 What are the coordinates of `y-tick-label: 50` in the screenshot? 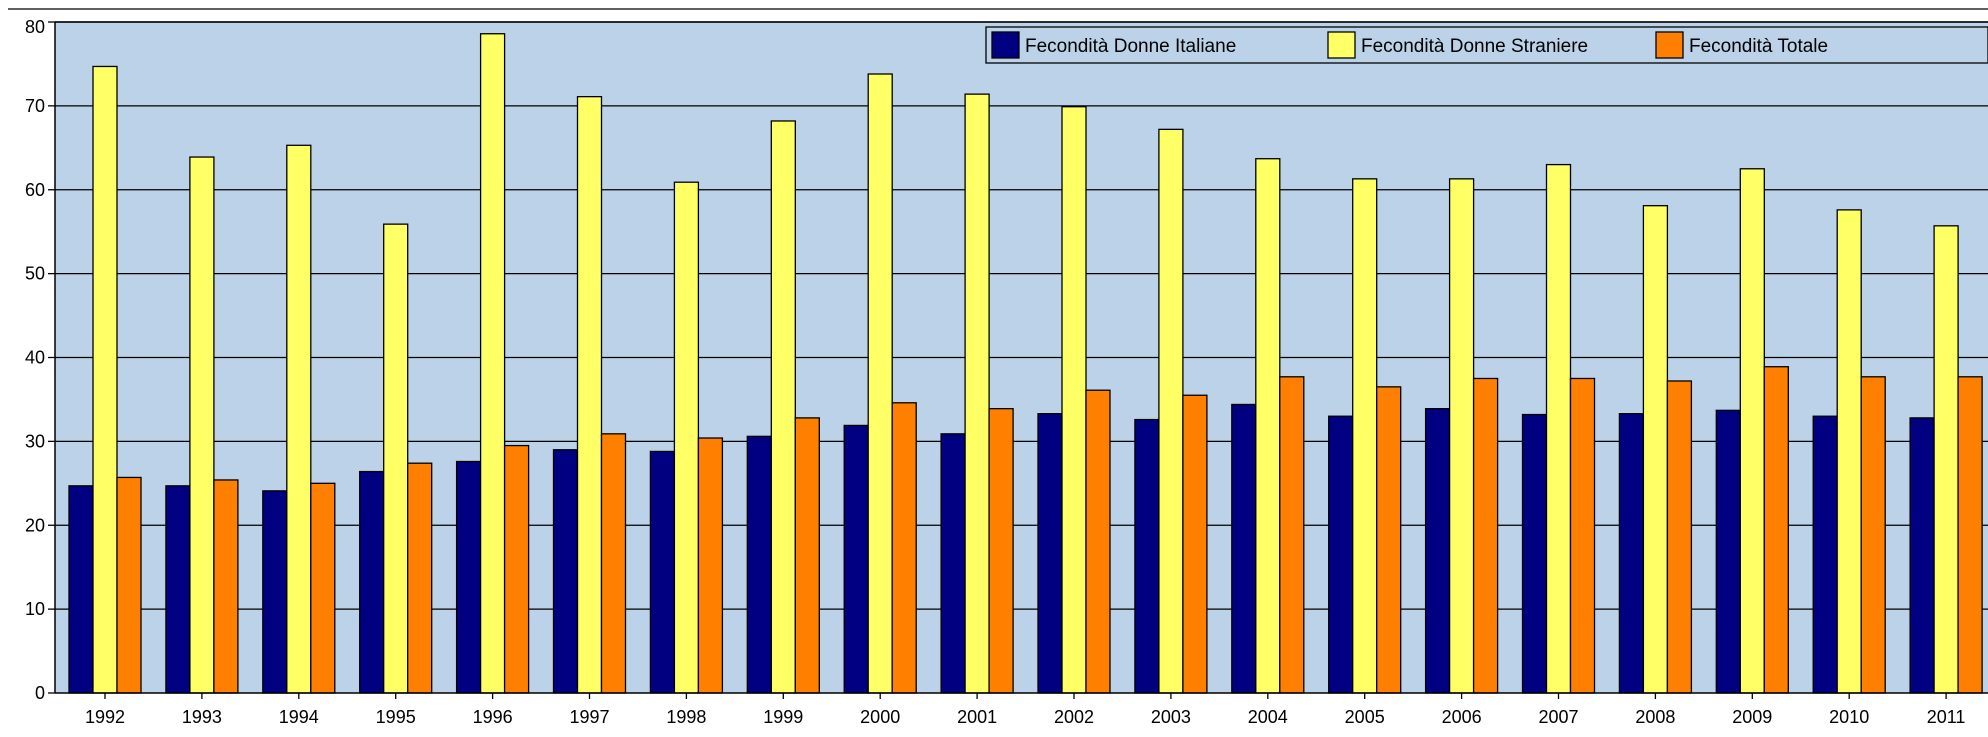 It's located at (35, 274).